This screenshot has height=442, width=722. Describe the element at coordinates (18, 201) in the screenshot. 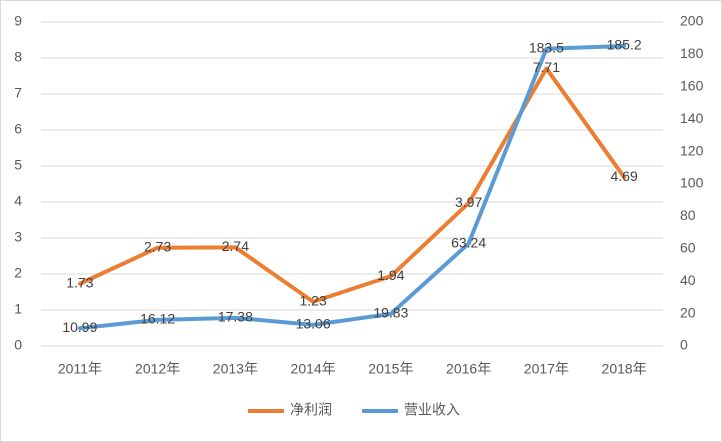

I see `y-tick-label: 4` at that location.